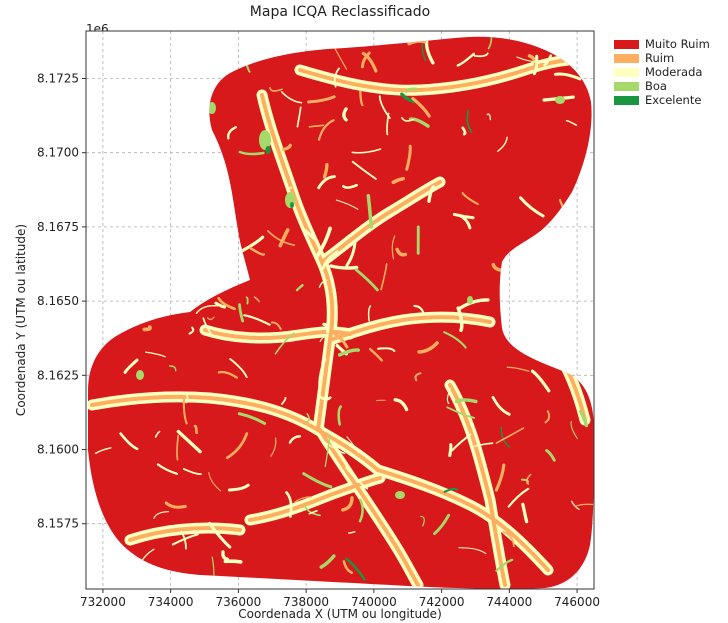 The width and height of the screenshot is (728, 623). I want to click on y-tick-label: 8.1650, so click(58, 301).